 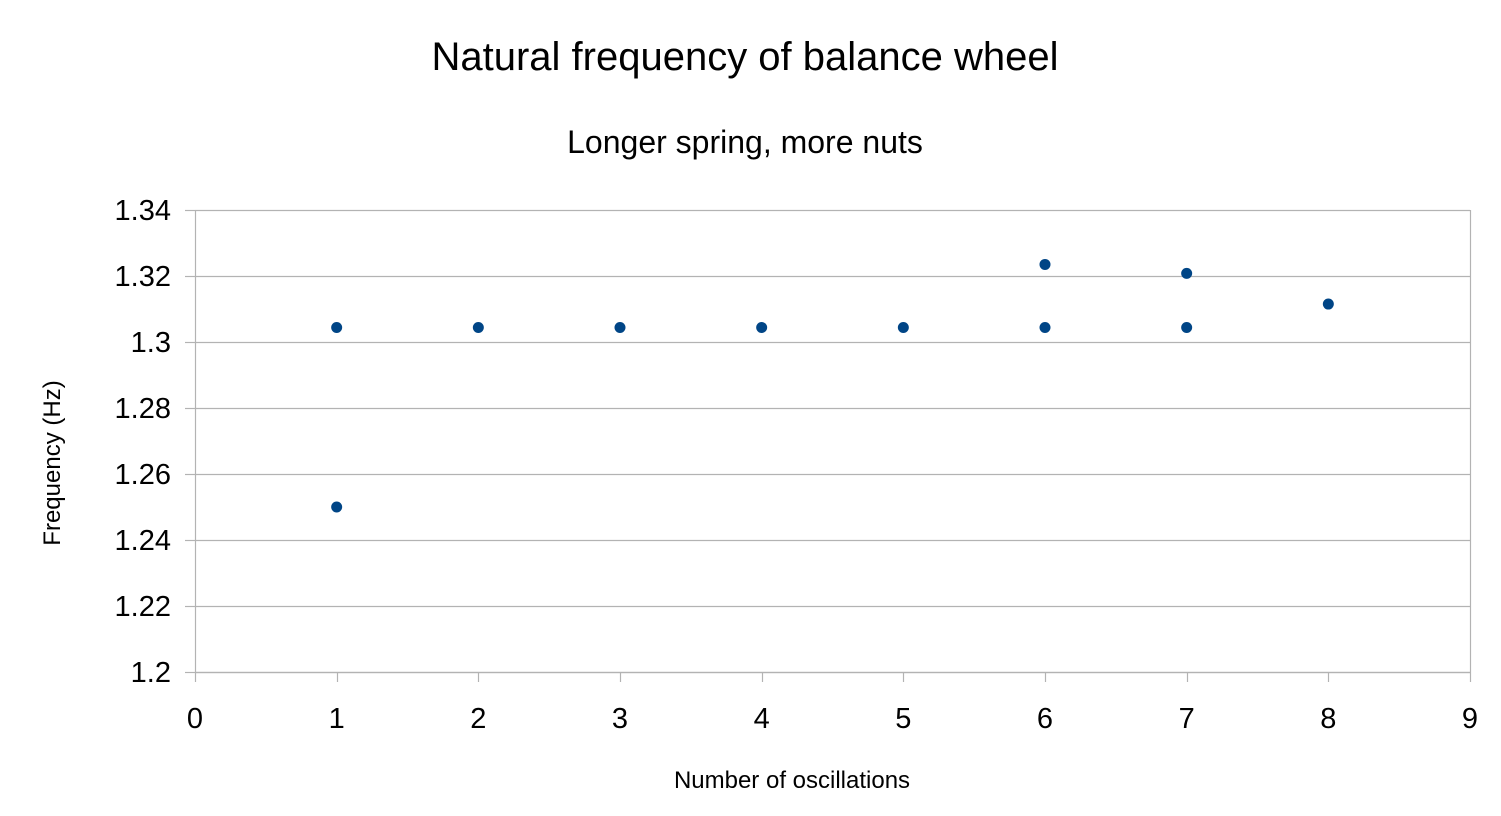 I want to click on x-axis-title: Number of oscillations, so click(x=792, y=780).